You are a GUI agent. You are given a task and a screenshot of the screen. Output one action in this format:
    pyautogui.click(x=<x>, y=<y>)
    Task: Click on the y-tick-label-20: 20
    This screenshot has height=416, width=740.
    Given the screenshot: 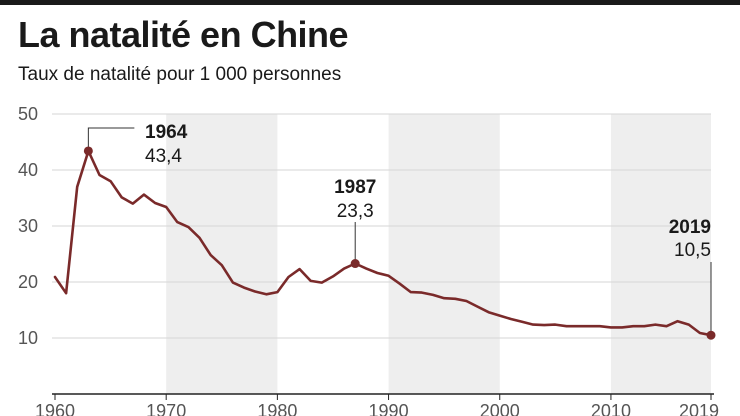 What is the action you would take?
    pyautogui.click(x=28, y=282)
    